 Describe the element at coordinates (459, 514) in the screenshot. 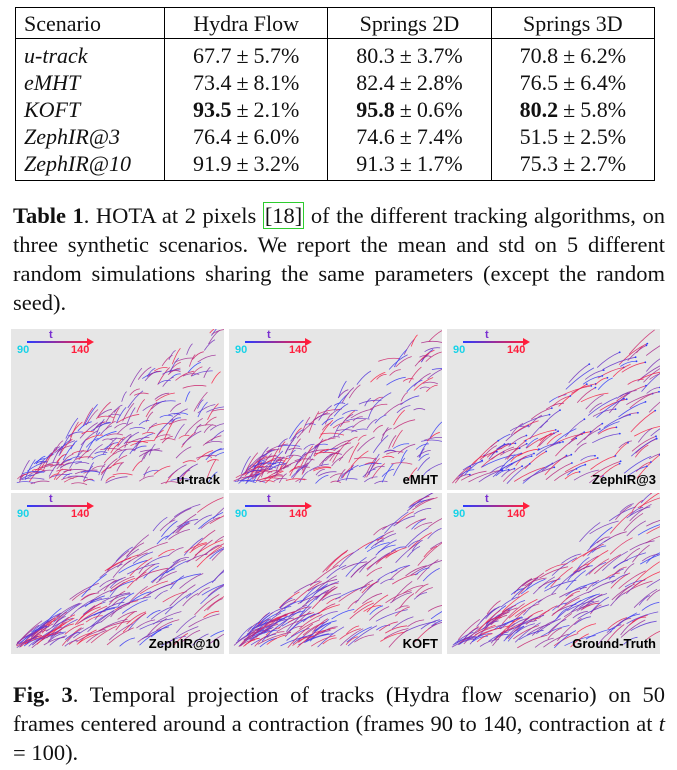

I see `time-start-label: 90` at that location.